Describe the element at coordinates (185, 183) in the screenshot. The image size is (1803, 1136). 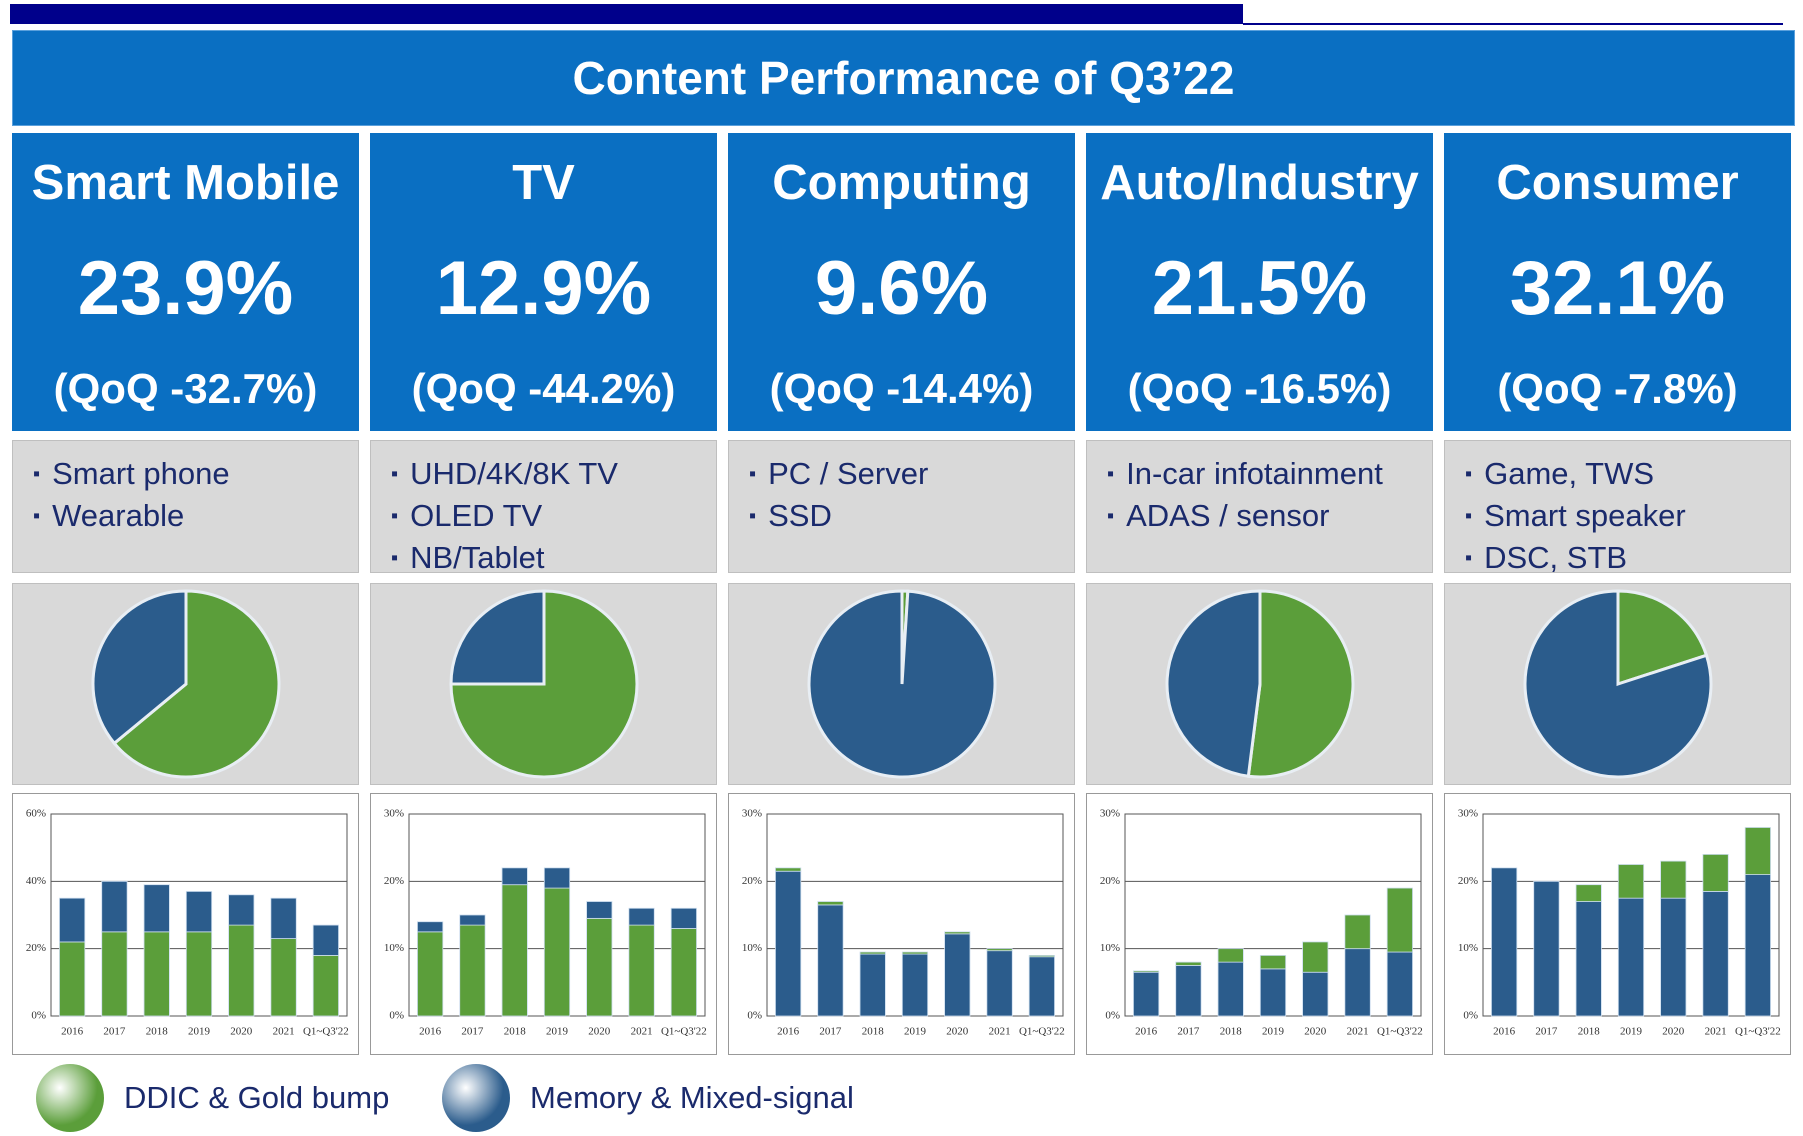
I see `category-name: Smart Mobile` at that location.